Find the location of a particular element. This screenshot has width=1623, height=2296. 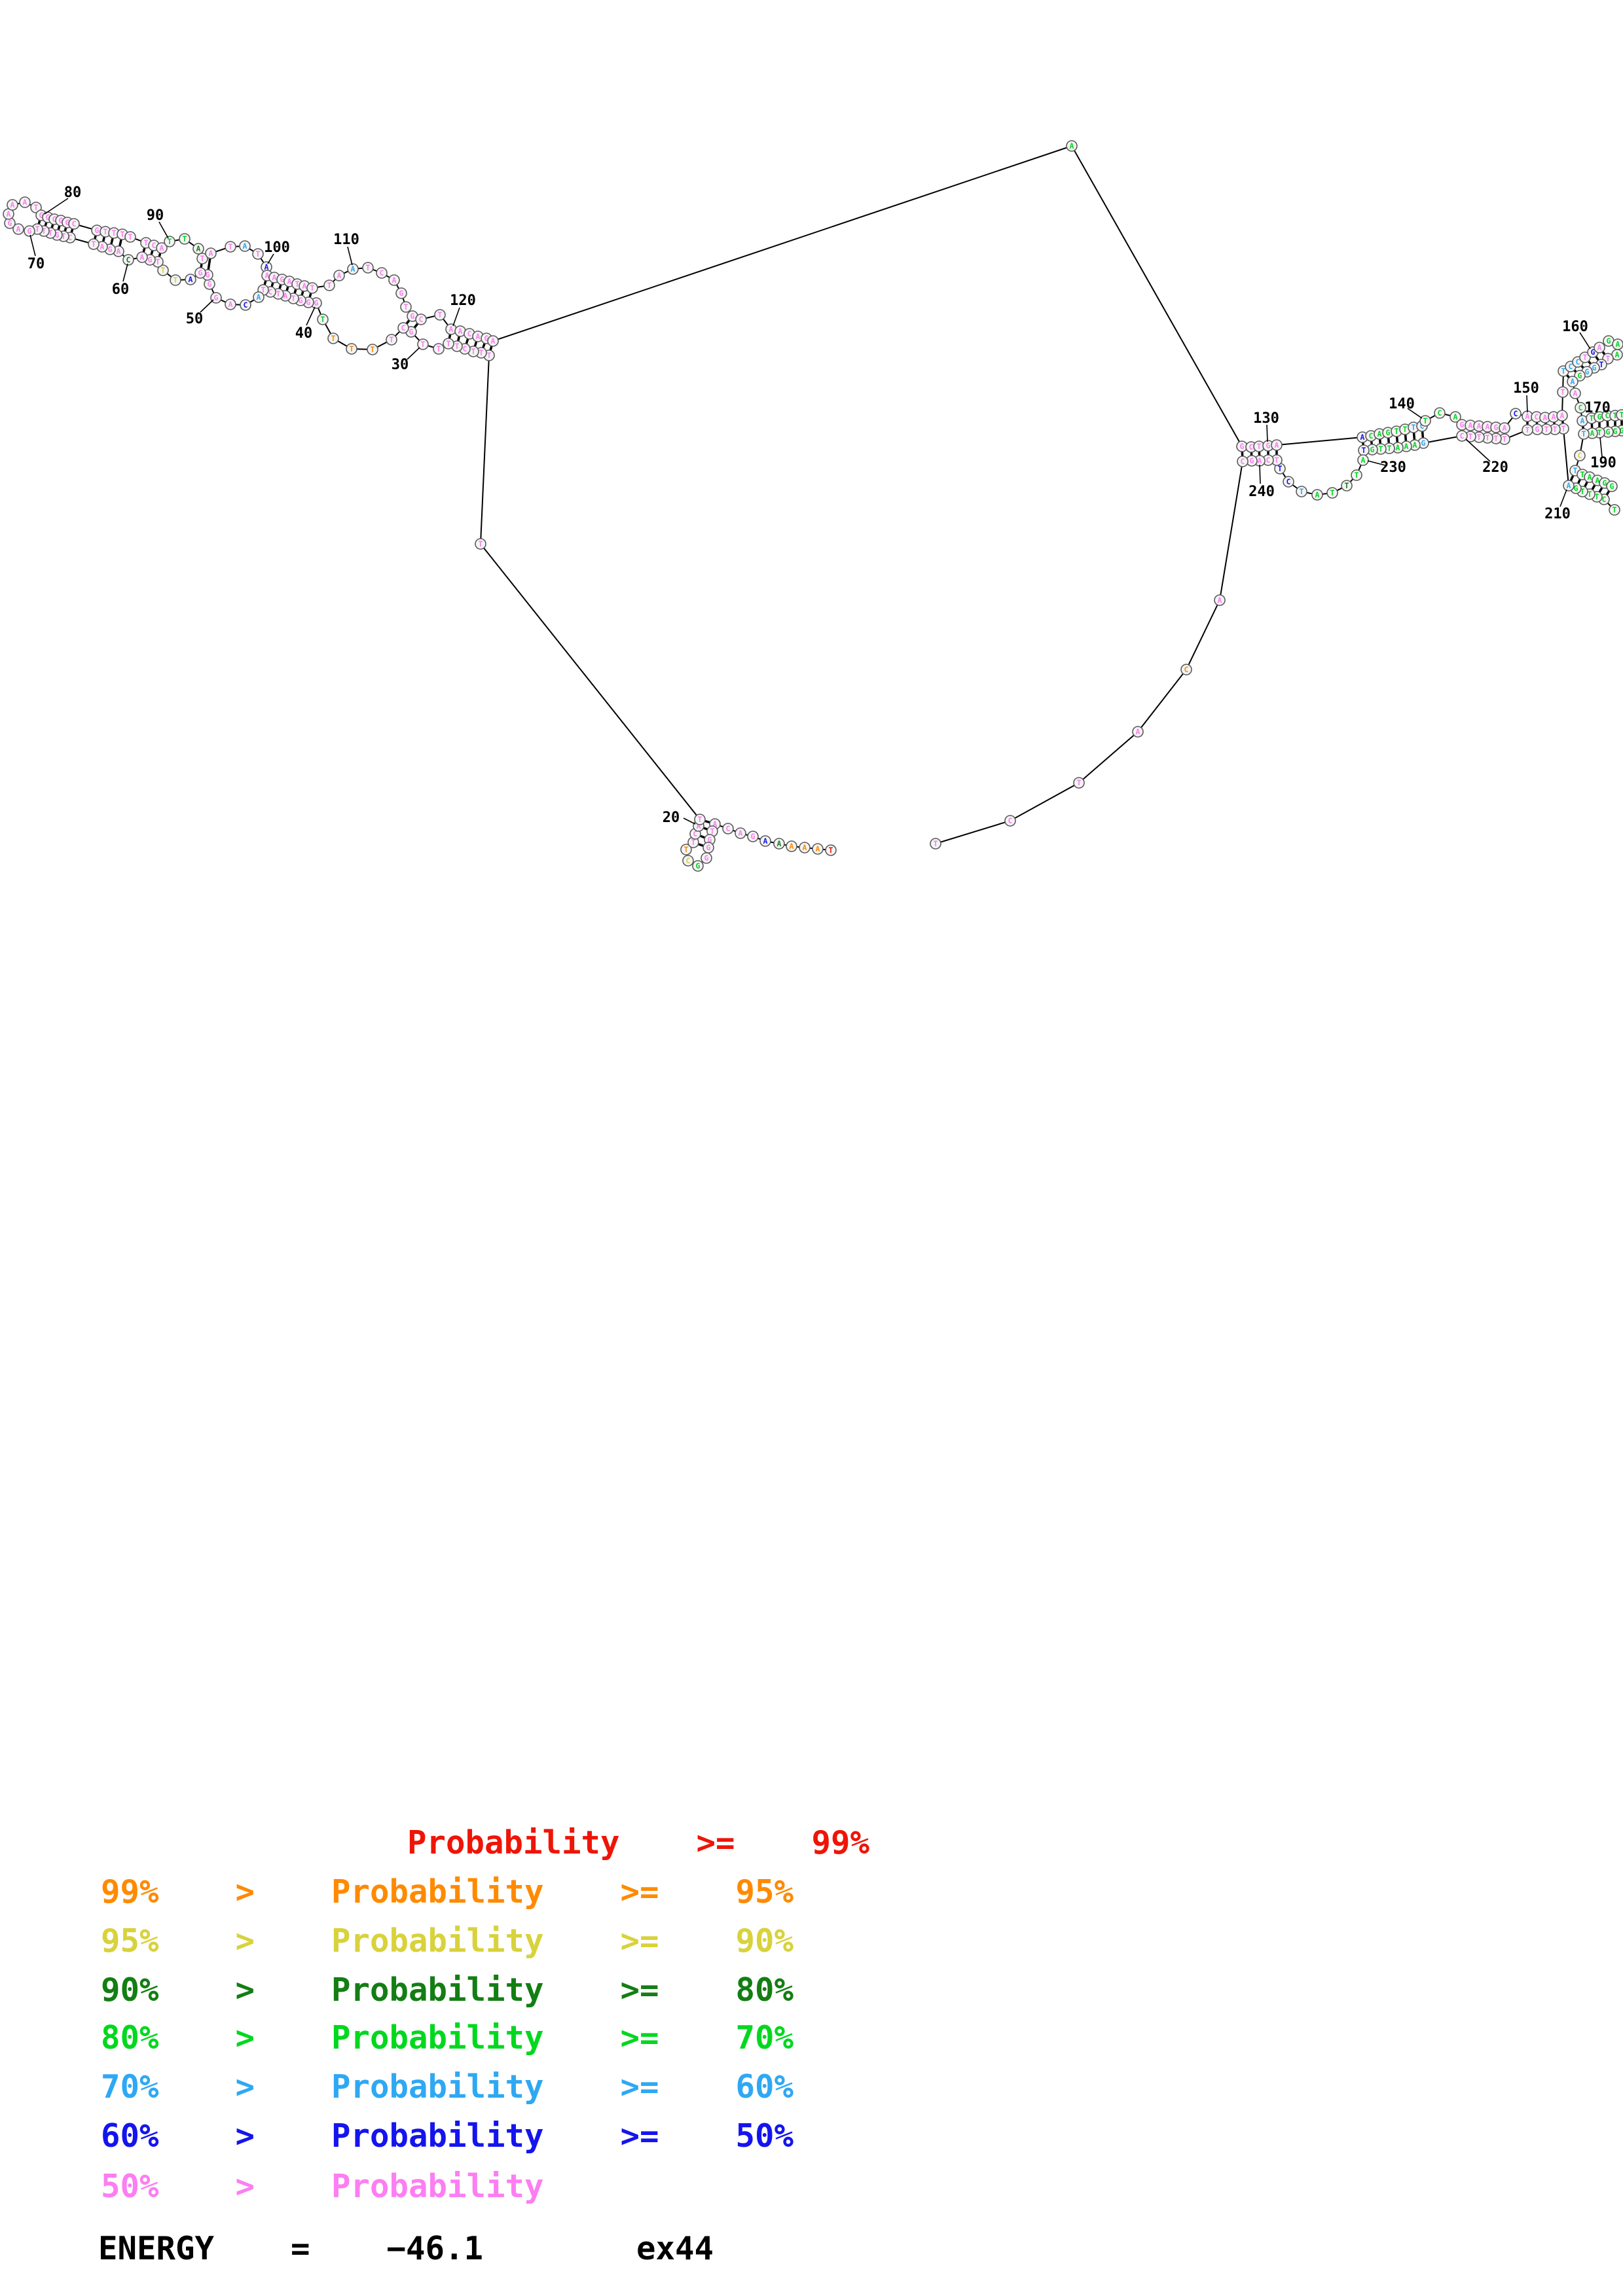

position-number: 120 is located at coordinates (463, 301).